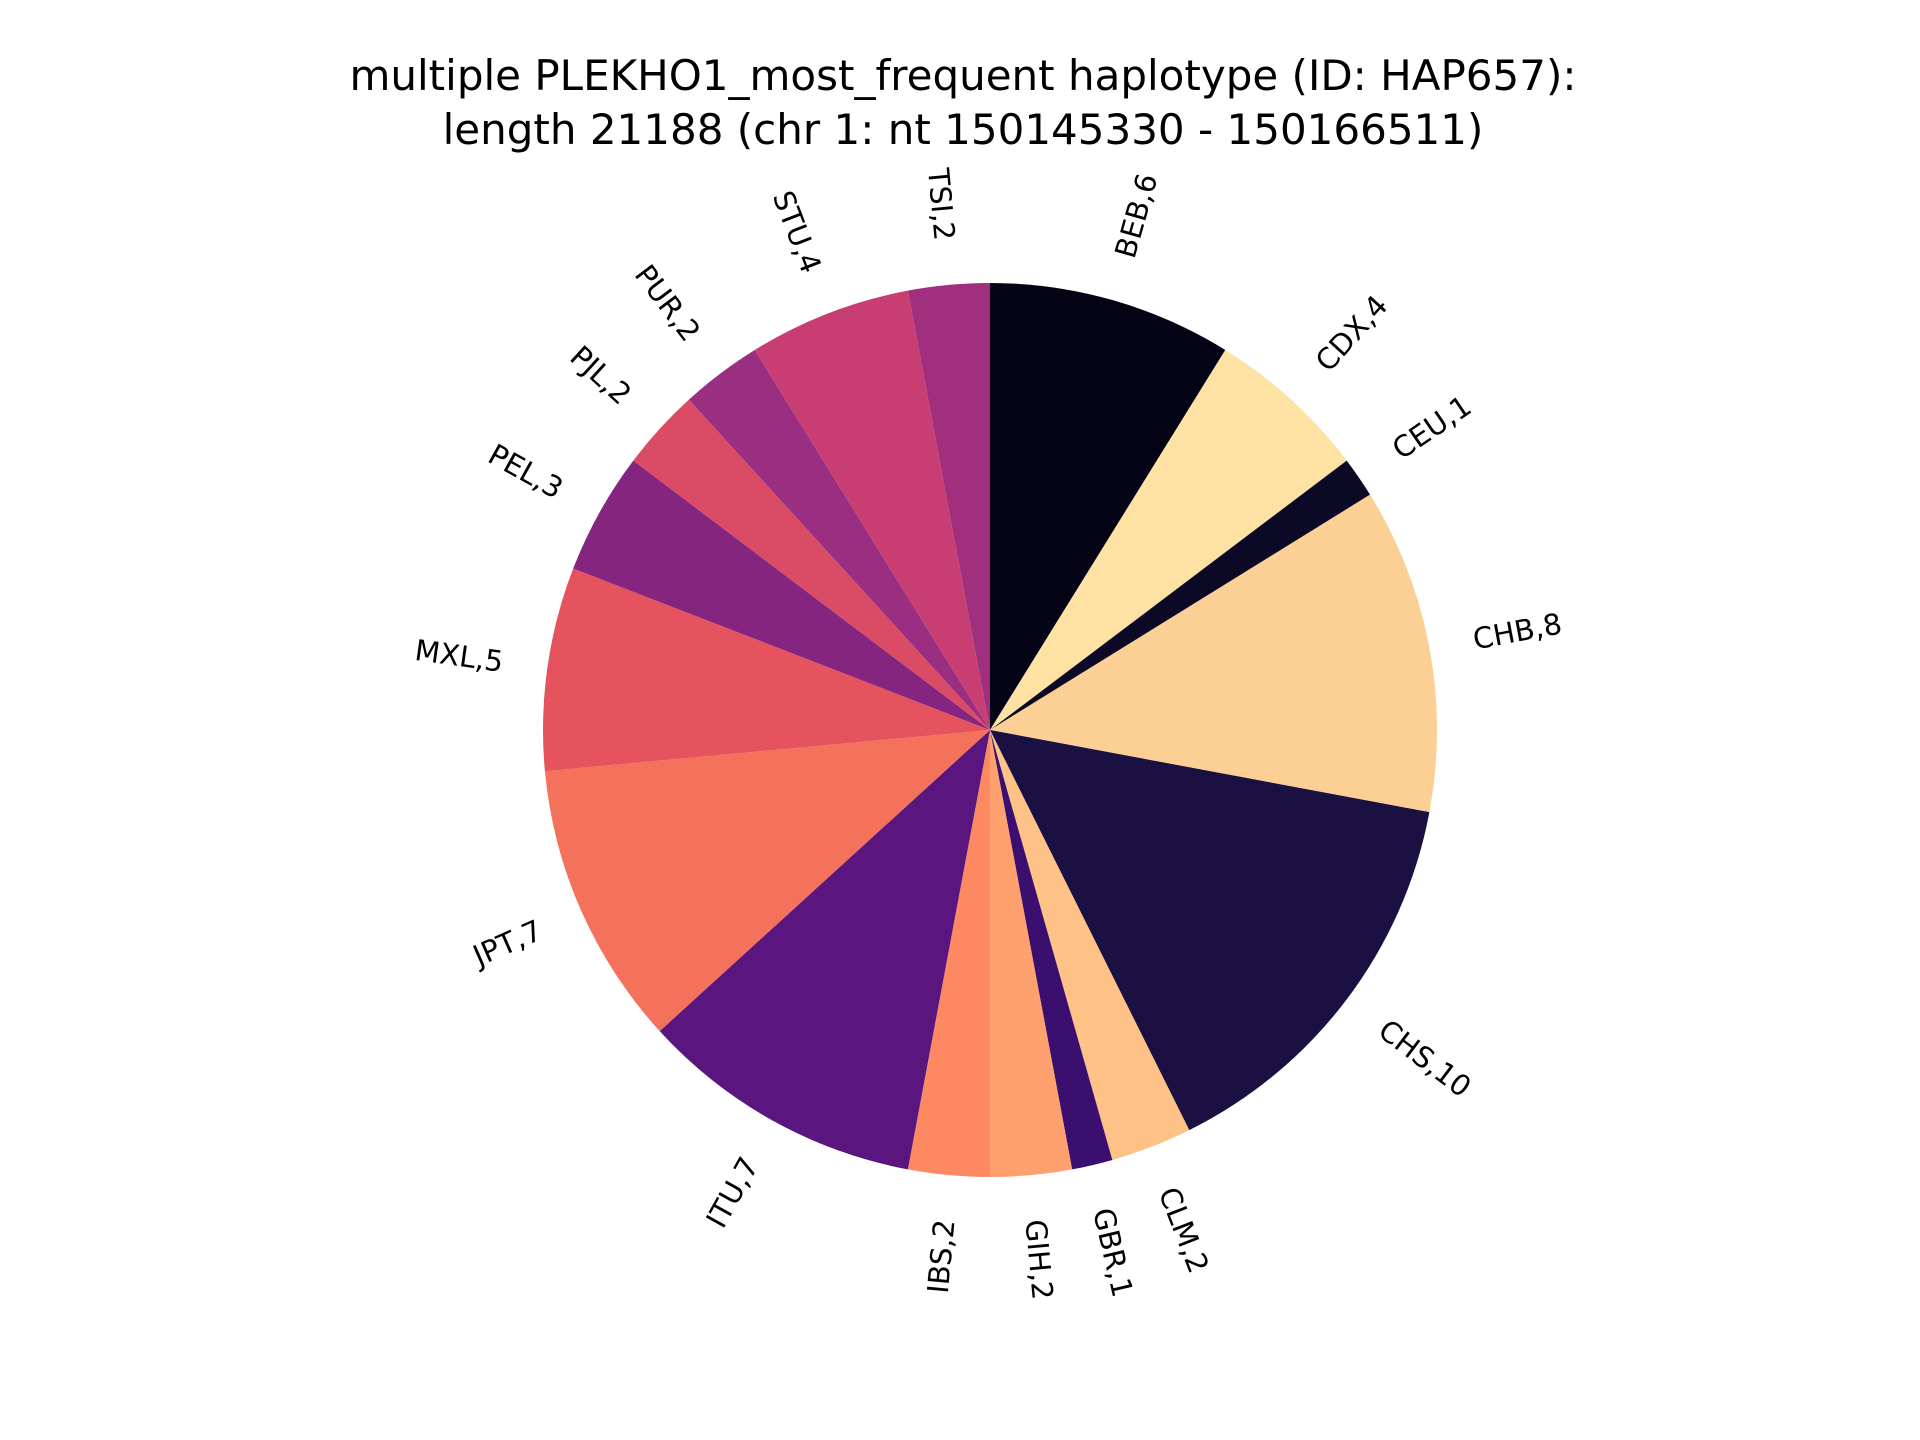  I want to click on pie-label-ibs: IBS,2, so click(941, 1256).